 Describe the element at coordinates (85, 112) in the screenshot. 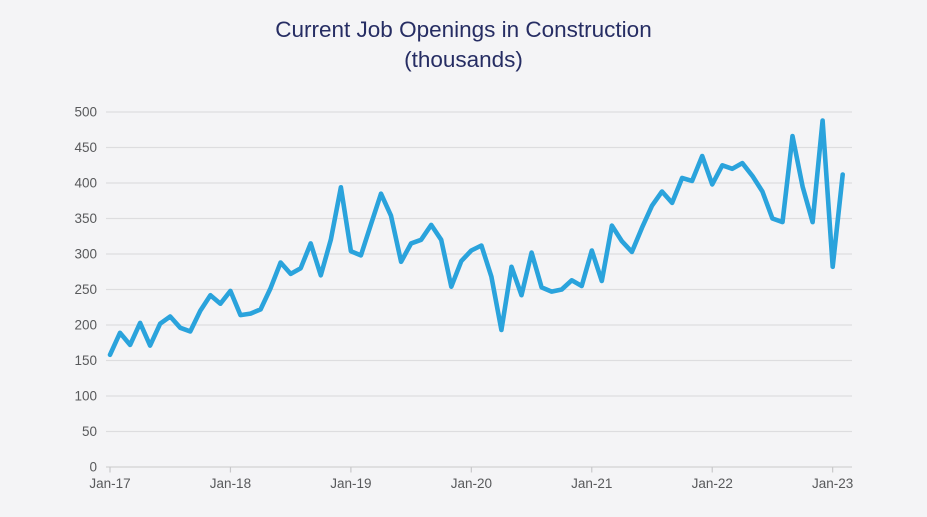

I see `y-tick-label-500: 500` at that location.